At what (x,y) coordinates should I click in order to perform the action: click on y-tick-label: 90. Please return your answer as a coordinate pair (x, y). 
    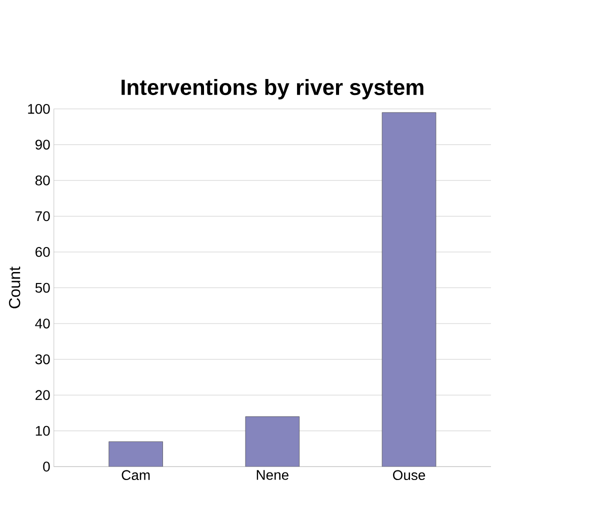
    Looking at the image, I should click on (42, 145).